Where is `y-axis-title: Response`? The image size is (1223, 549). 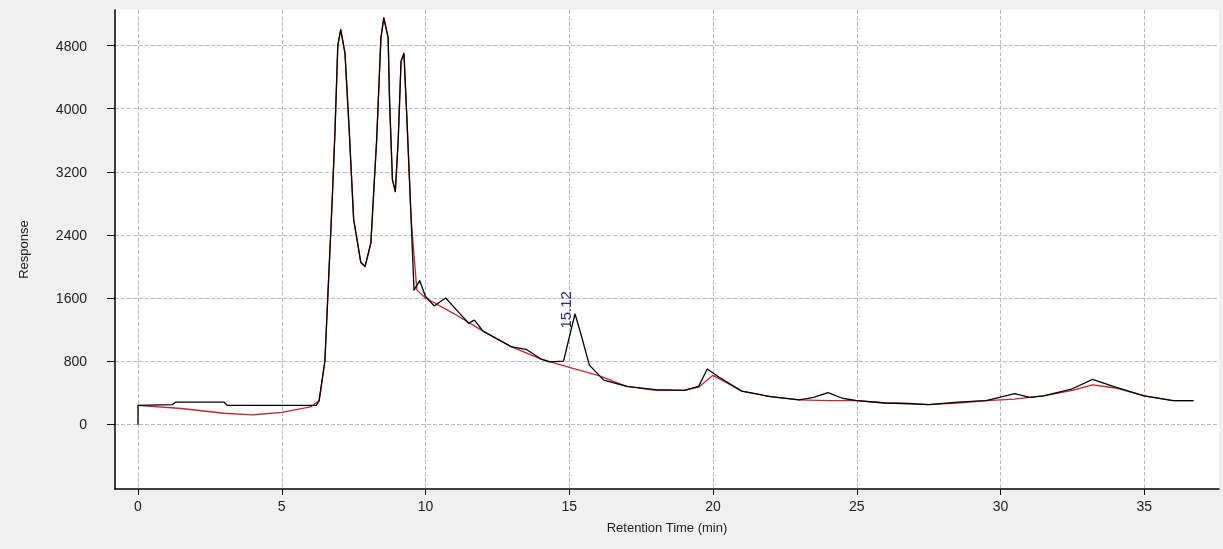 y-axis-title: Response is located at coordinates (23, 249).